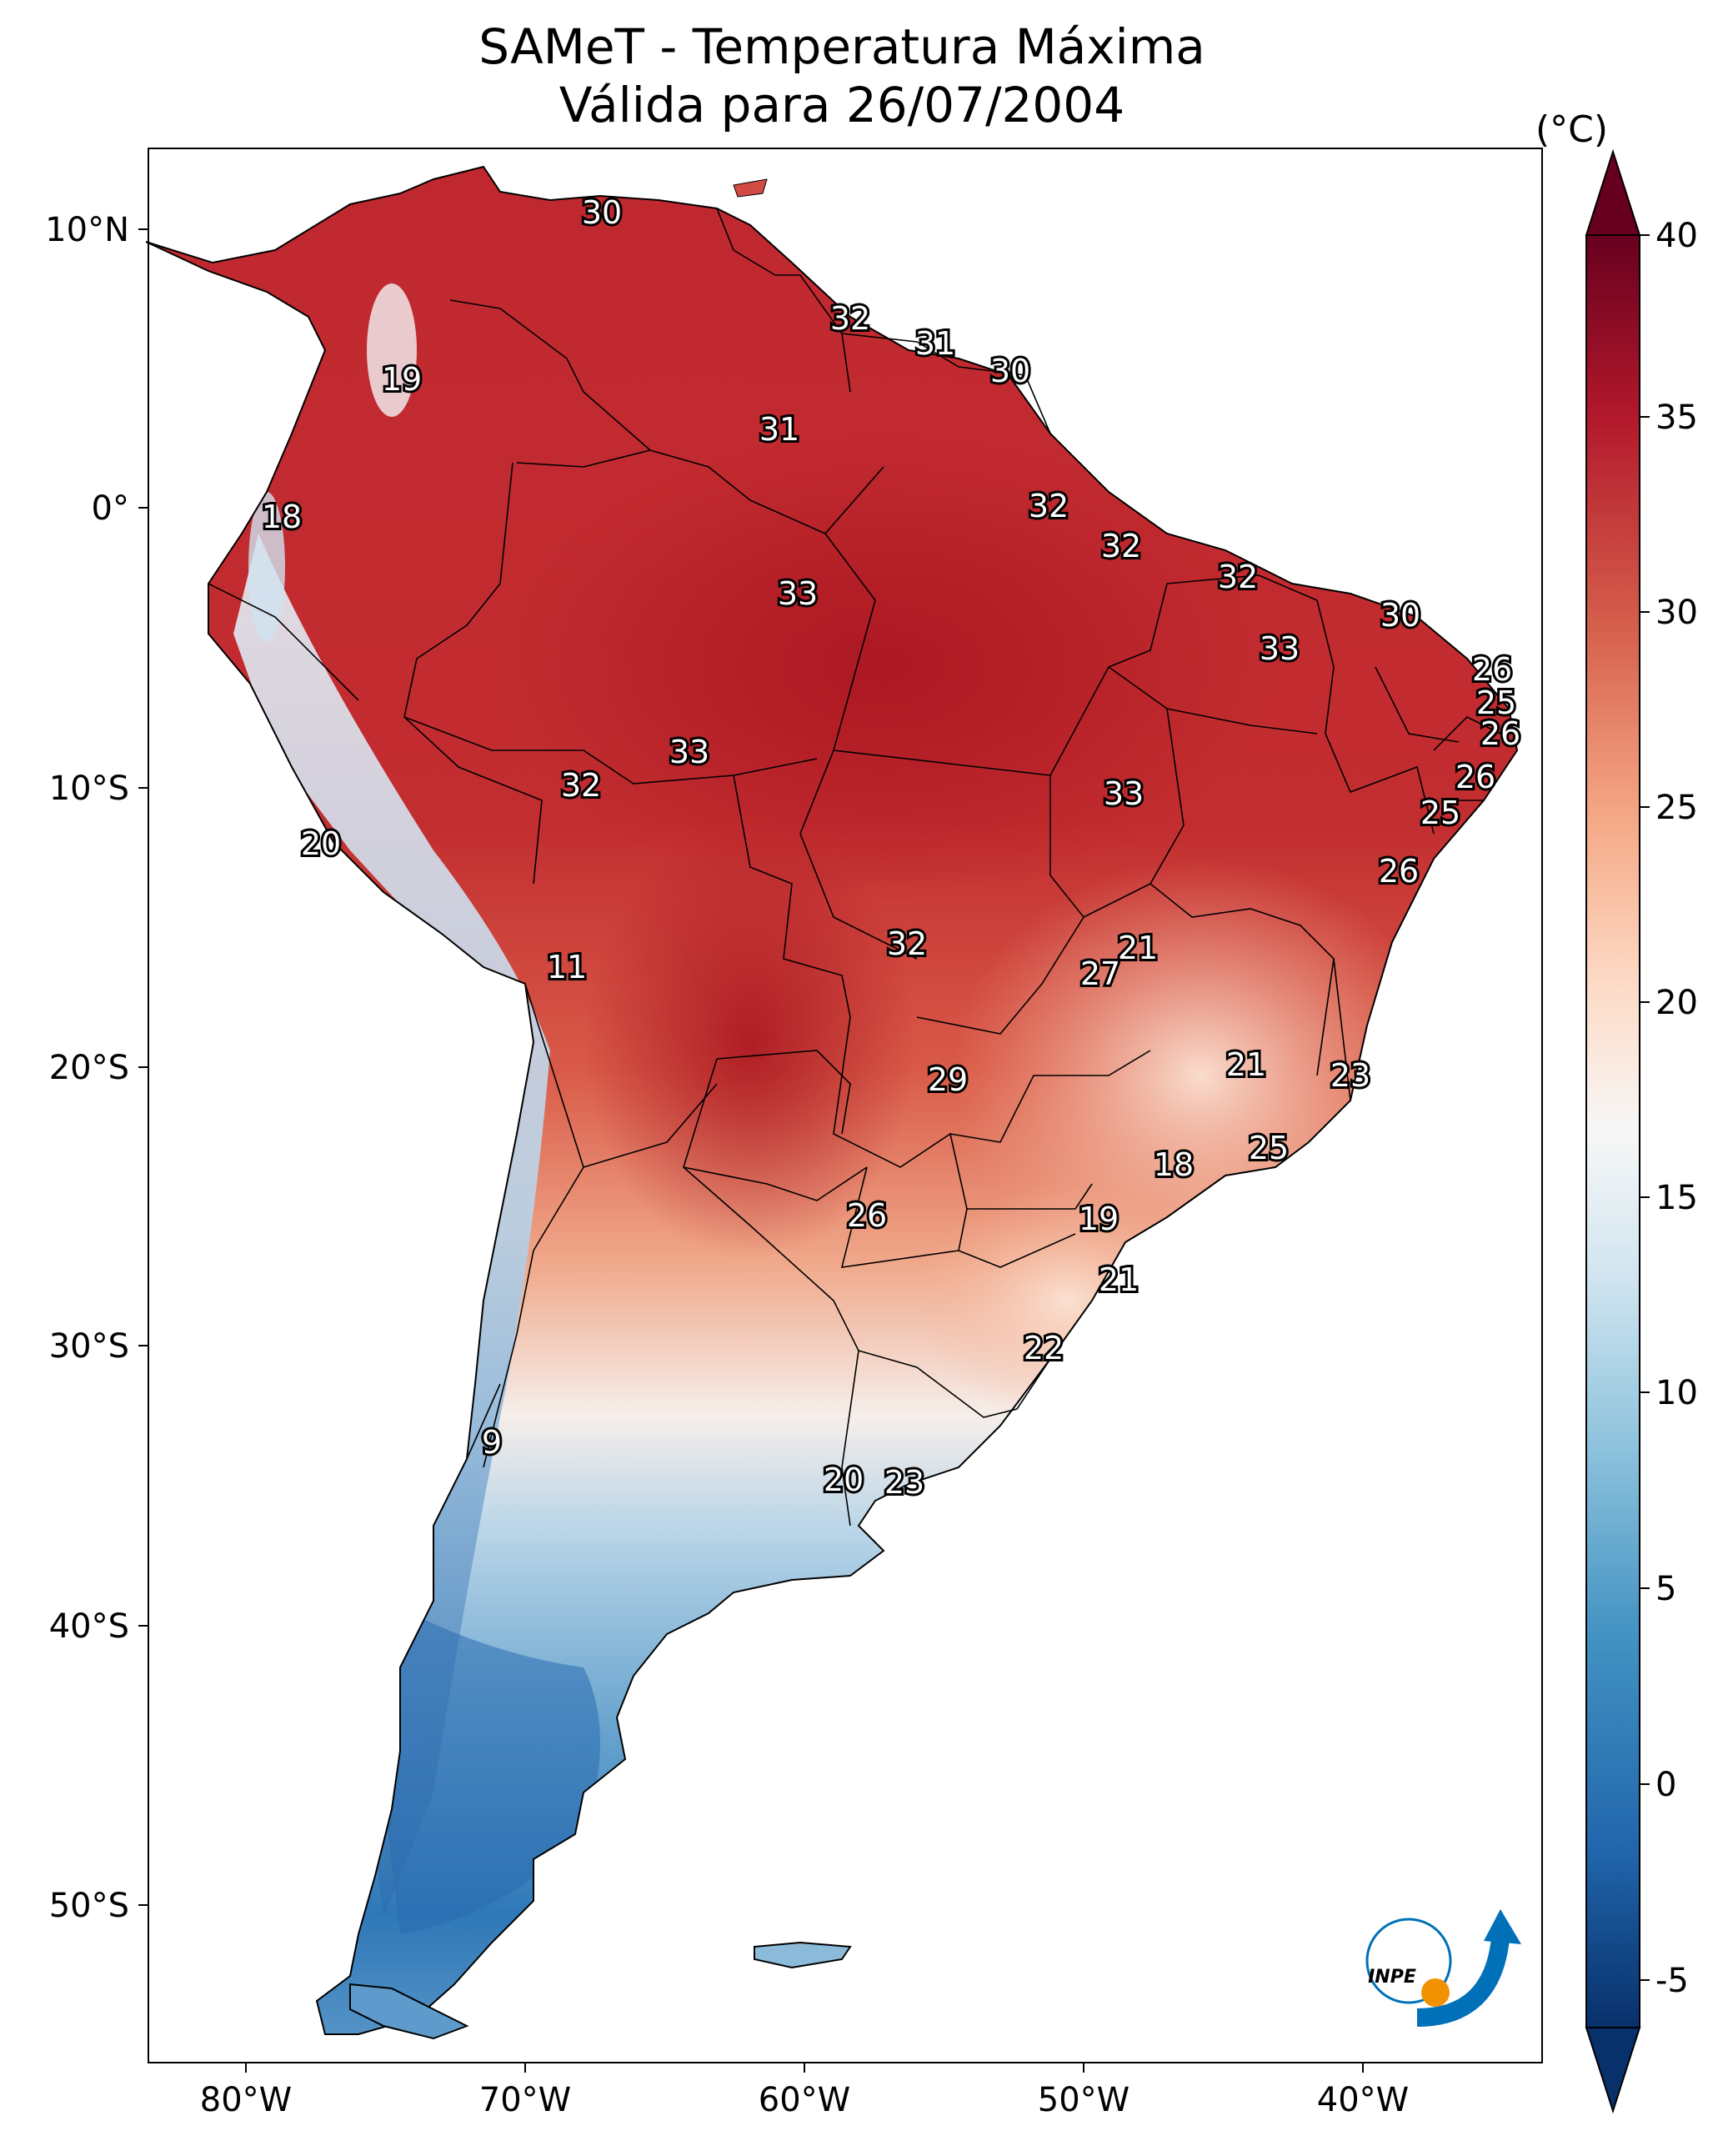 The height and width of the screenshot is (2156, 1723). What do you see at coordinates (1613, 2070) in the screenshot?
I see `colorbar-extend-min` at bounding box center [1613, 2070].